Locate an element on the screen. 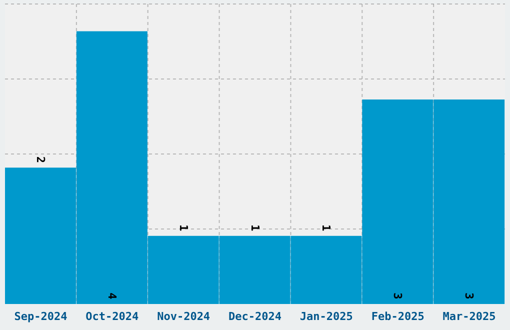 Image resolution: width=510 pixels, height=330 pixels. x-tick-label: Dec-2024 is located at coordinates (255, 316).